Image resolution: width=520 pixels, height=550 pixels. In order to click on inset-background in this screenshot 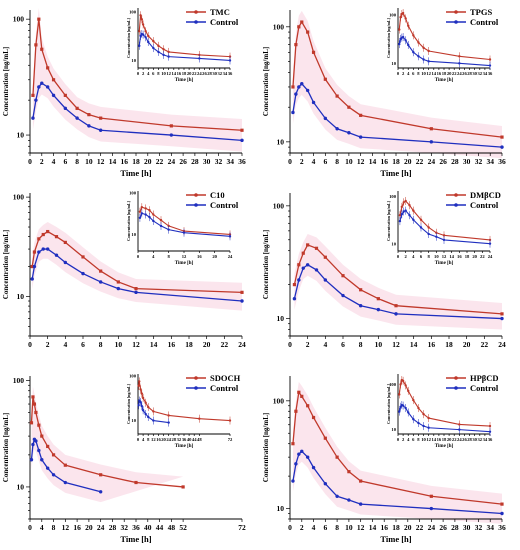, I will do `click(186, 228)`.